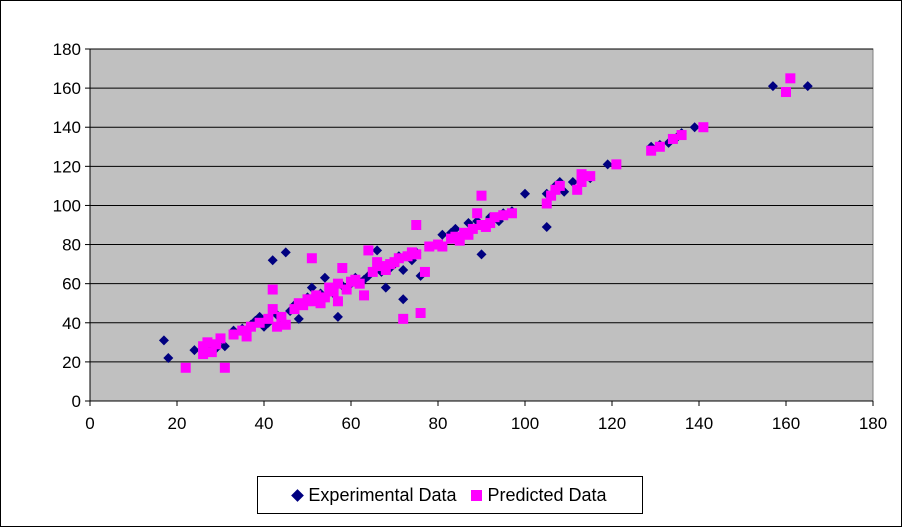 This screenshot has width=902, height=527. Describe the element at coordinates (71, 245) in the screenshot. I see `y-tick-label: 80` at that location.